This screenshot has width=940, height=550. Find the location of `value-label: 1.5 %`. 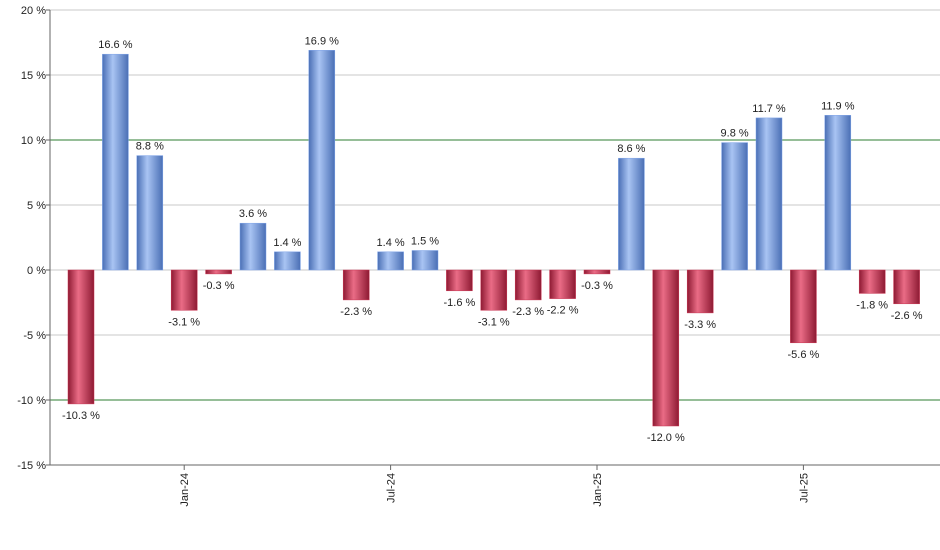

value-label: 1.5 % is located at coordinates (425, 242).